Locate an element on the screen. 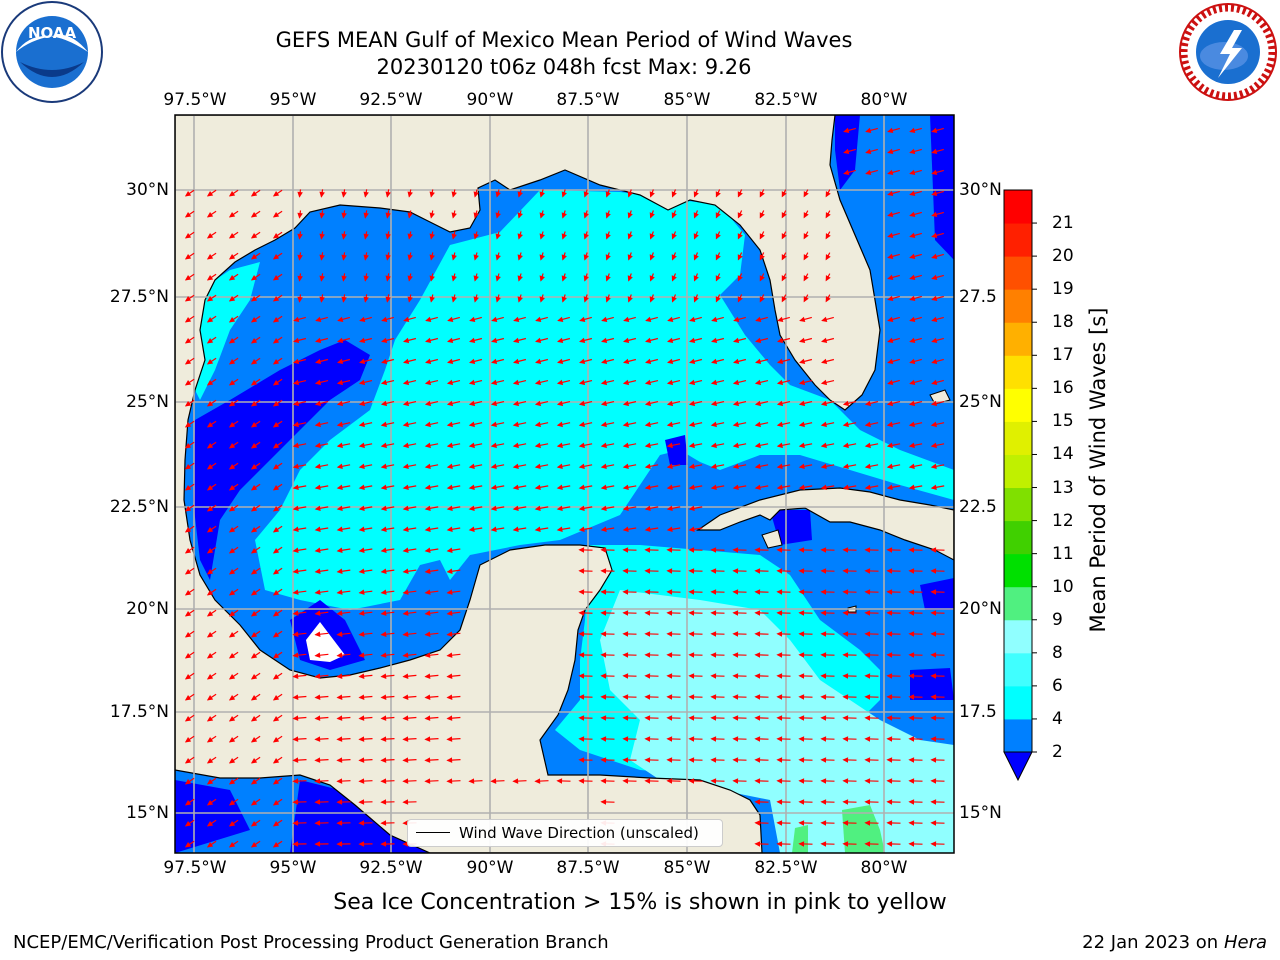  lon-tick-bottom-4: 90°W is located at coordinates (490, 868).